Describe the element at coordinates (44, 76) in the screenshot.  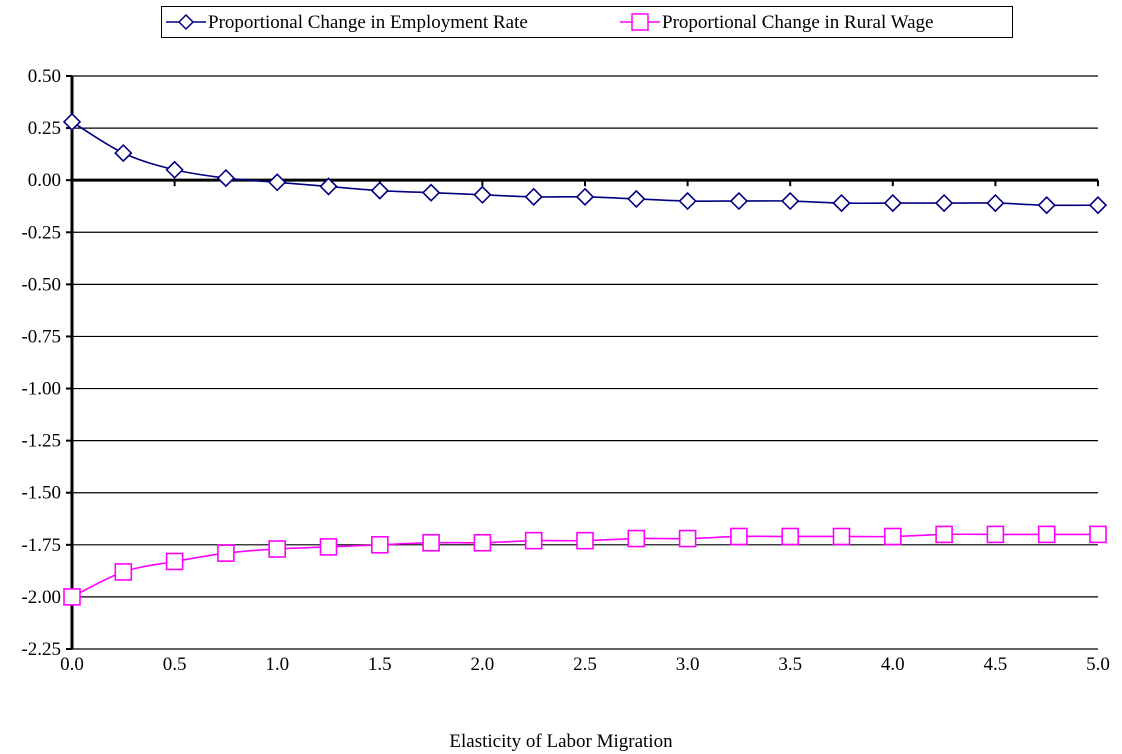
I see `y-tick-label: 0.50` at that location.